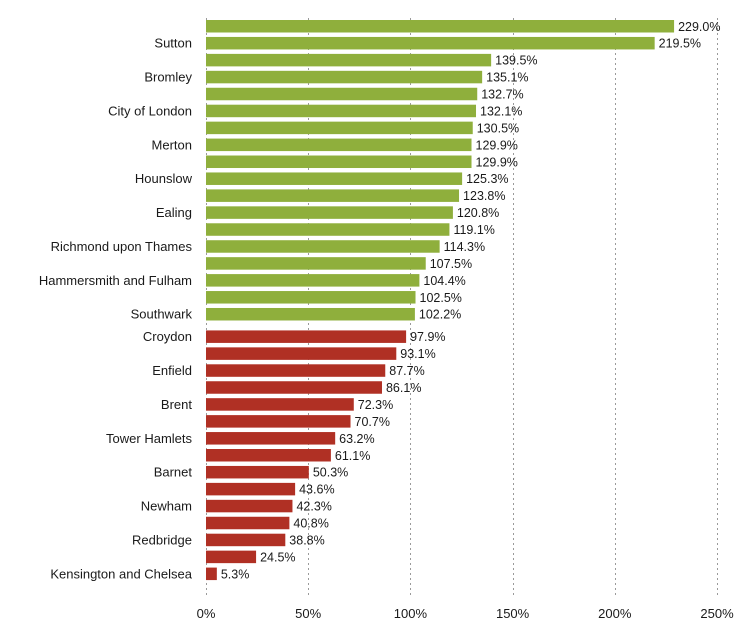  Describe the element at coordinates (316, 490) in the screenshot. I see `data-label: 43.6%` at that location.